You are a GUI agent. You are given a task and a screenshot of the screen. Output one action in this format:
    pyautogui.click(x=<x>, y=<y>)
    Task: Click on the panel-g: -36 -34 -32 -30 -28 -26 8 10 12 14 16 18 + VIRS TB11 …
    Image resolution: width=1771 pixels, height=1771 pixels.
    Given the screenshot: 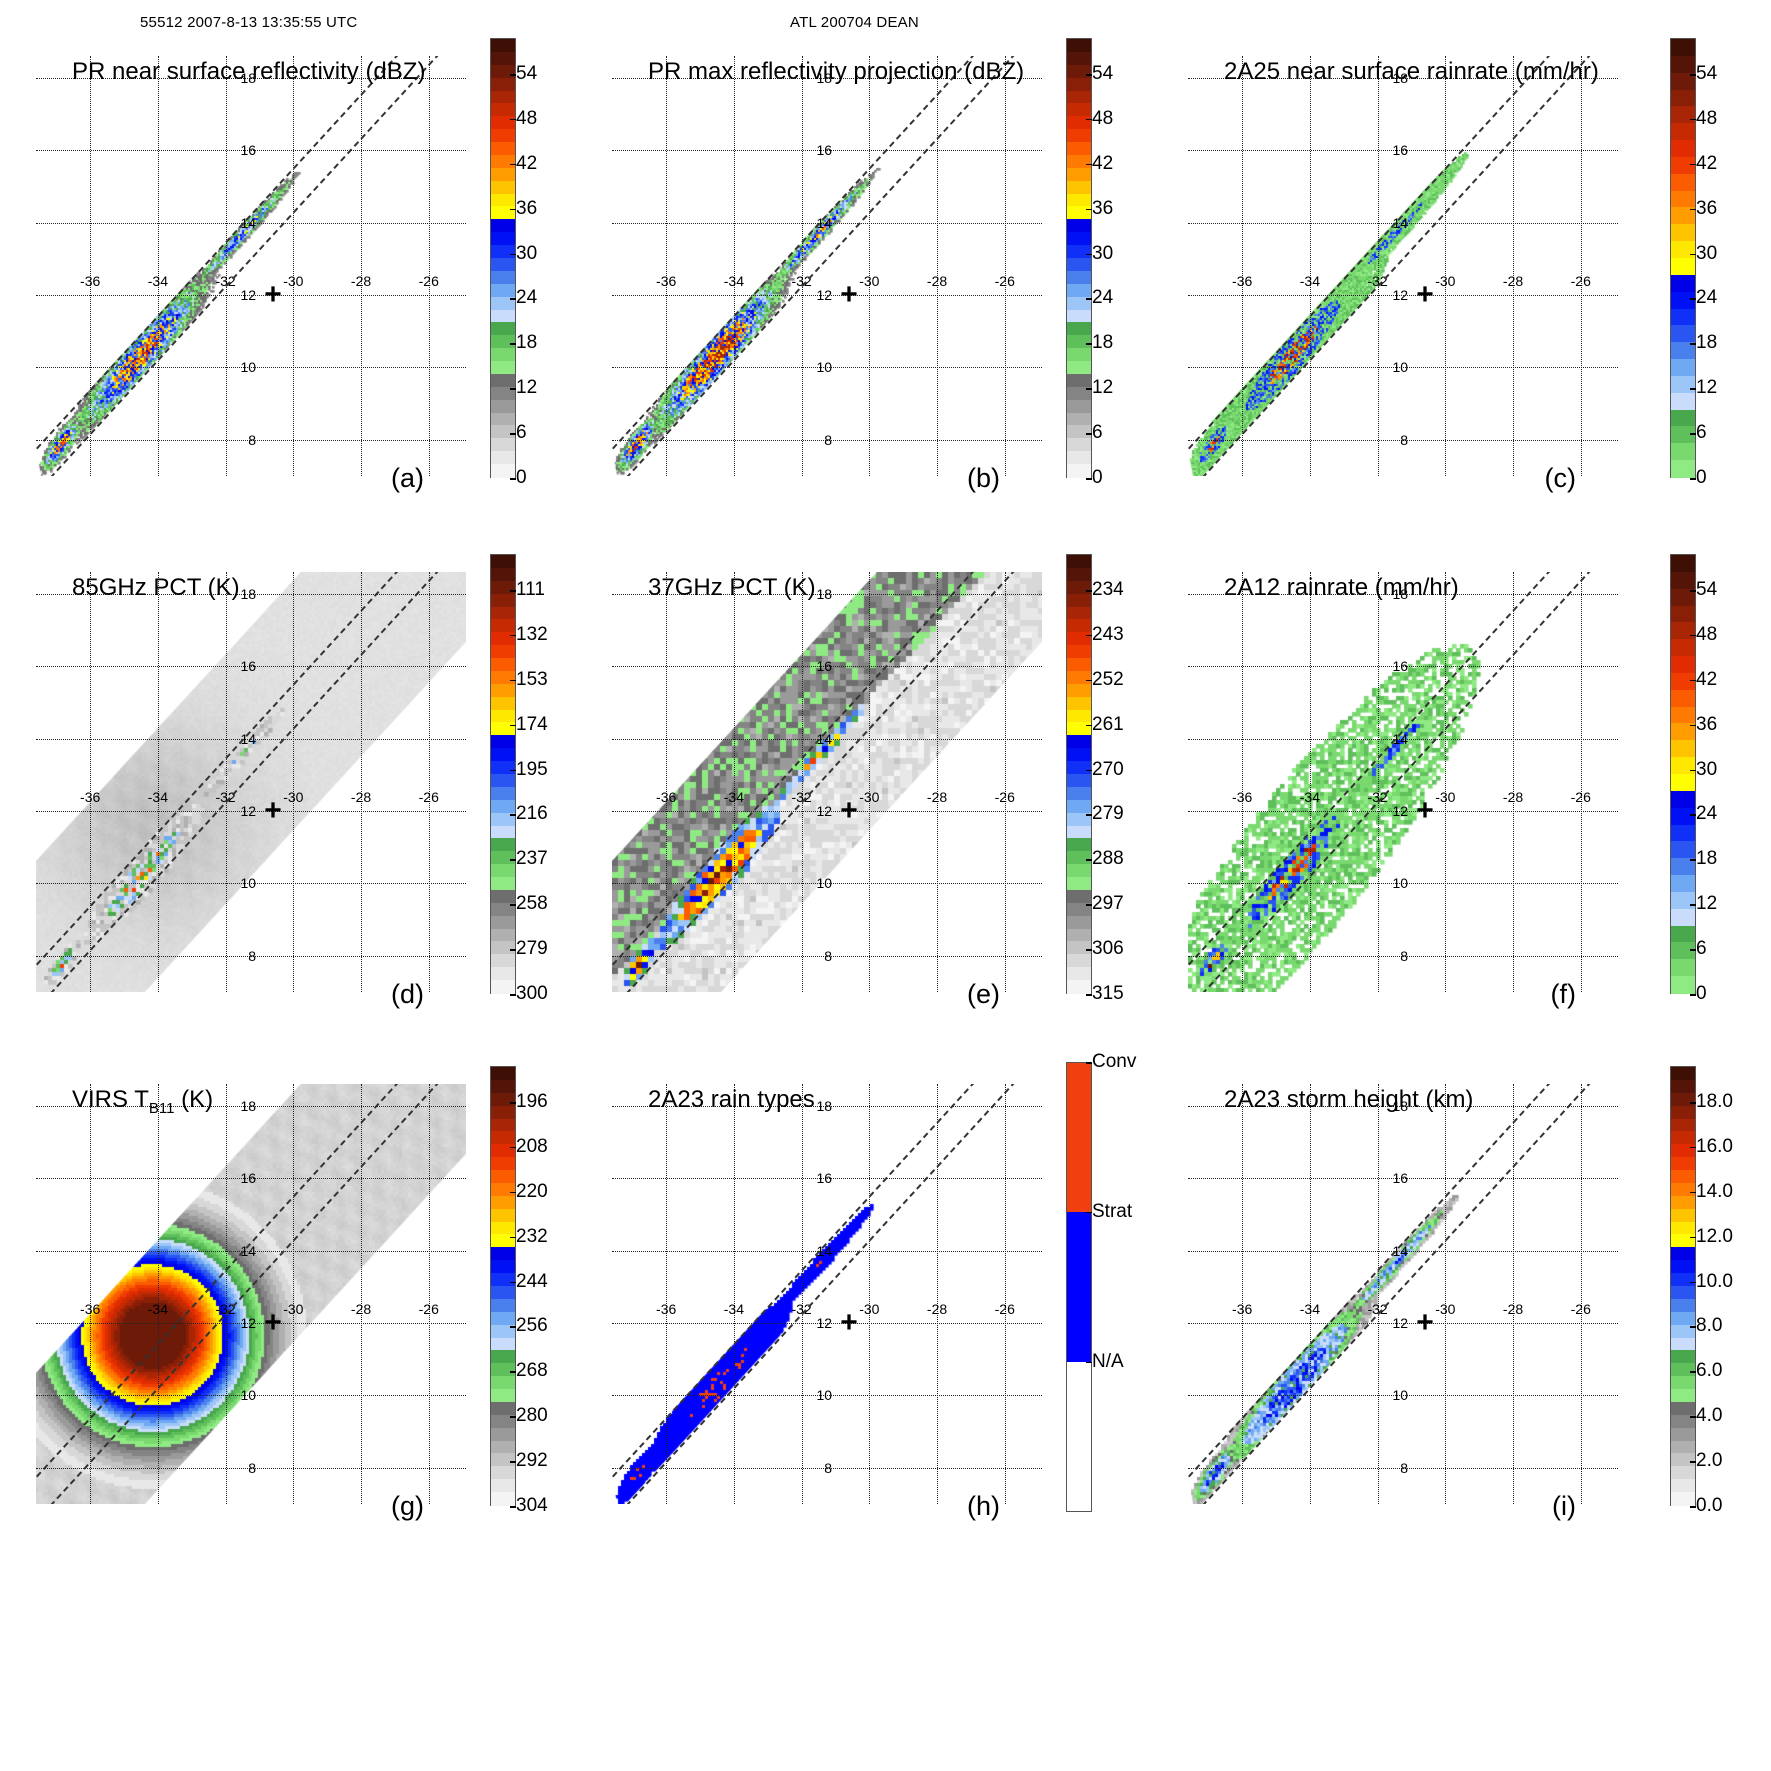 What is the action you would take?
    pyautogui.click(x=269, y=1293)
    